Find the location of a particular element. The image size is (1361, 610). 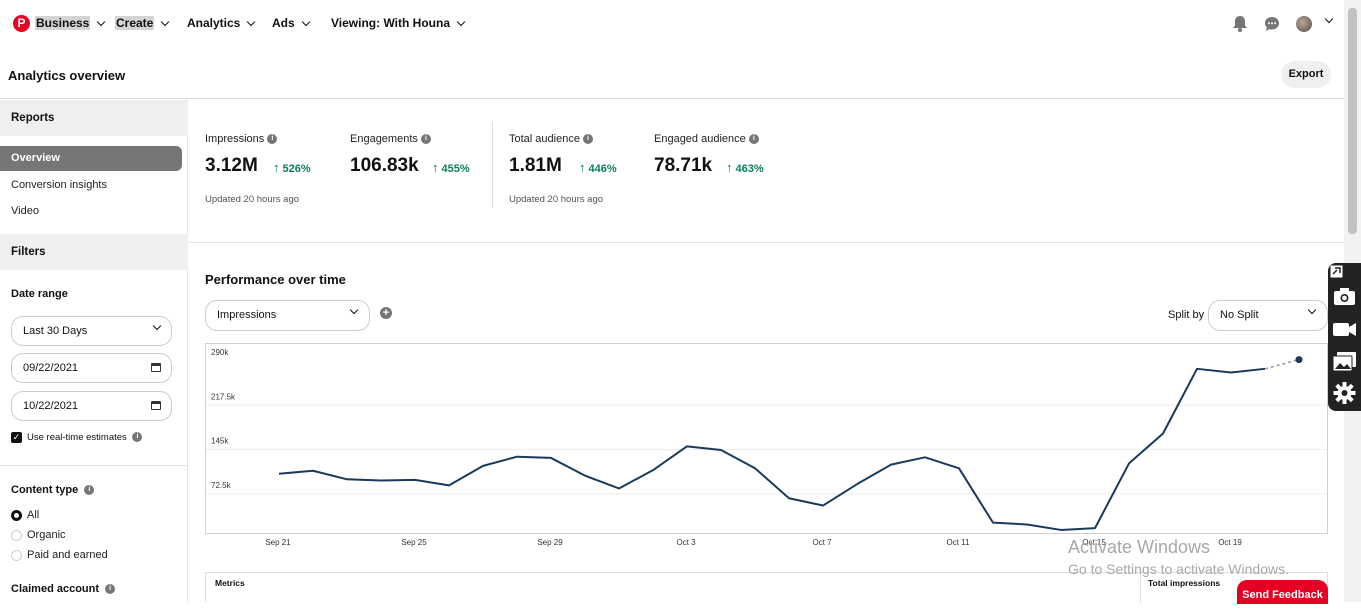

claimed-account-label: Claimed account is located at coordinates (55, 589).